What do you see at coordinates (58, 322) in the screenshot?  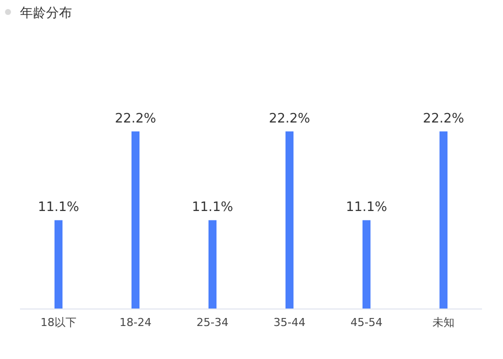 I see `x-tick-label: 18以下` at bounding box center [58, 322].